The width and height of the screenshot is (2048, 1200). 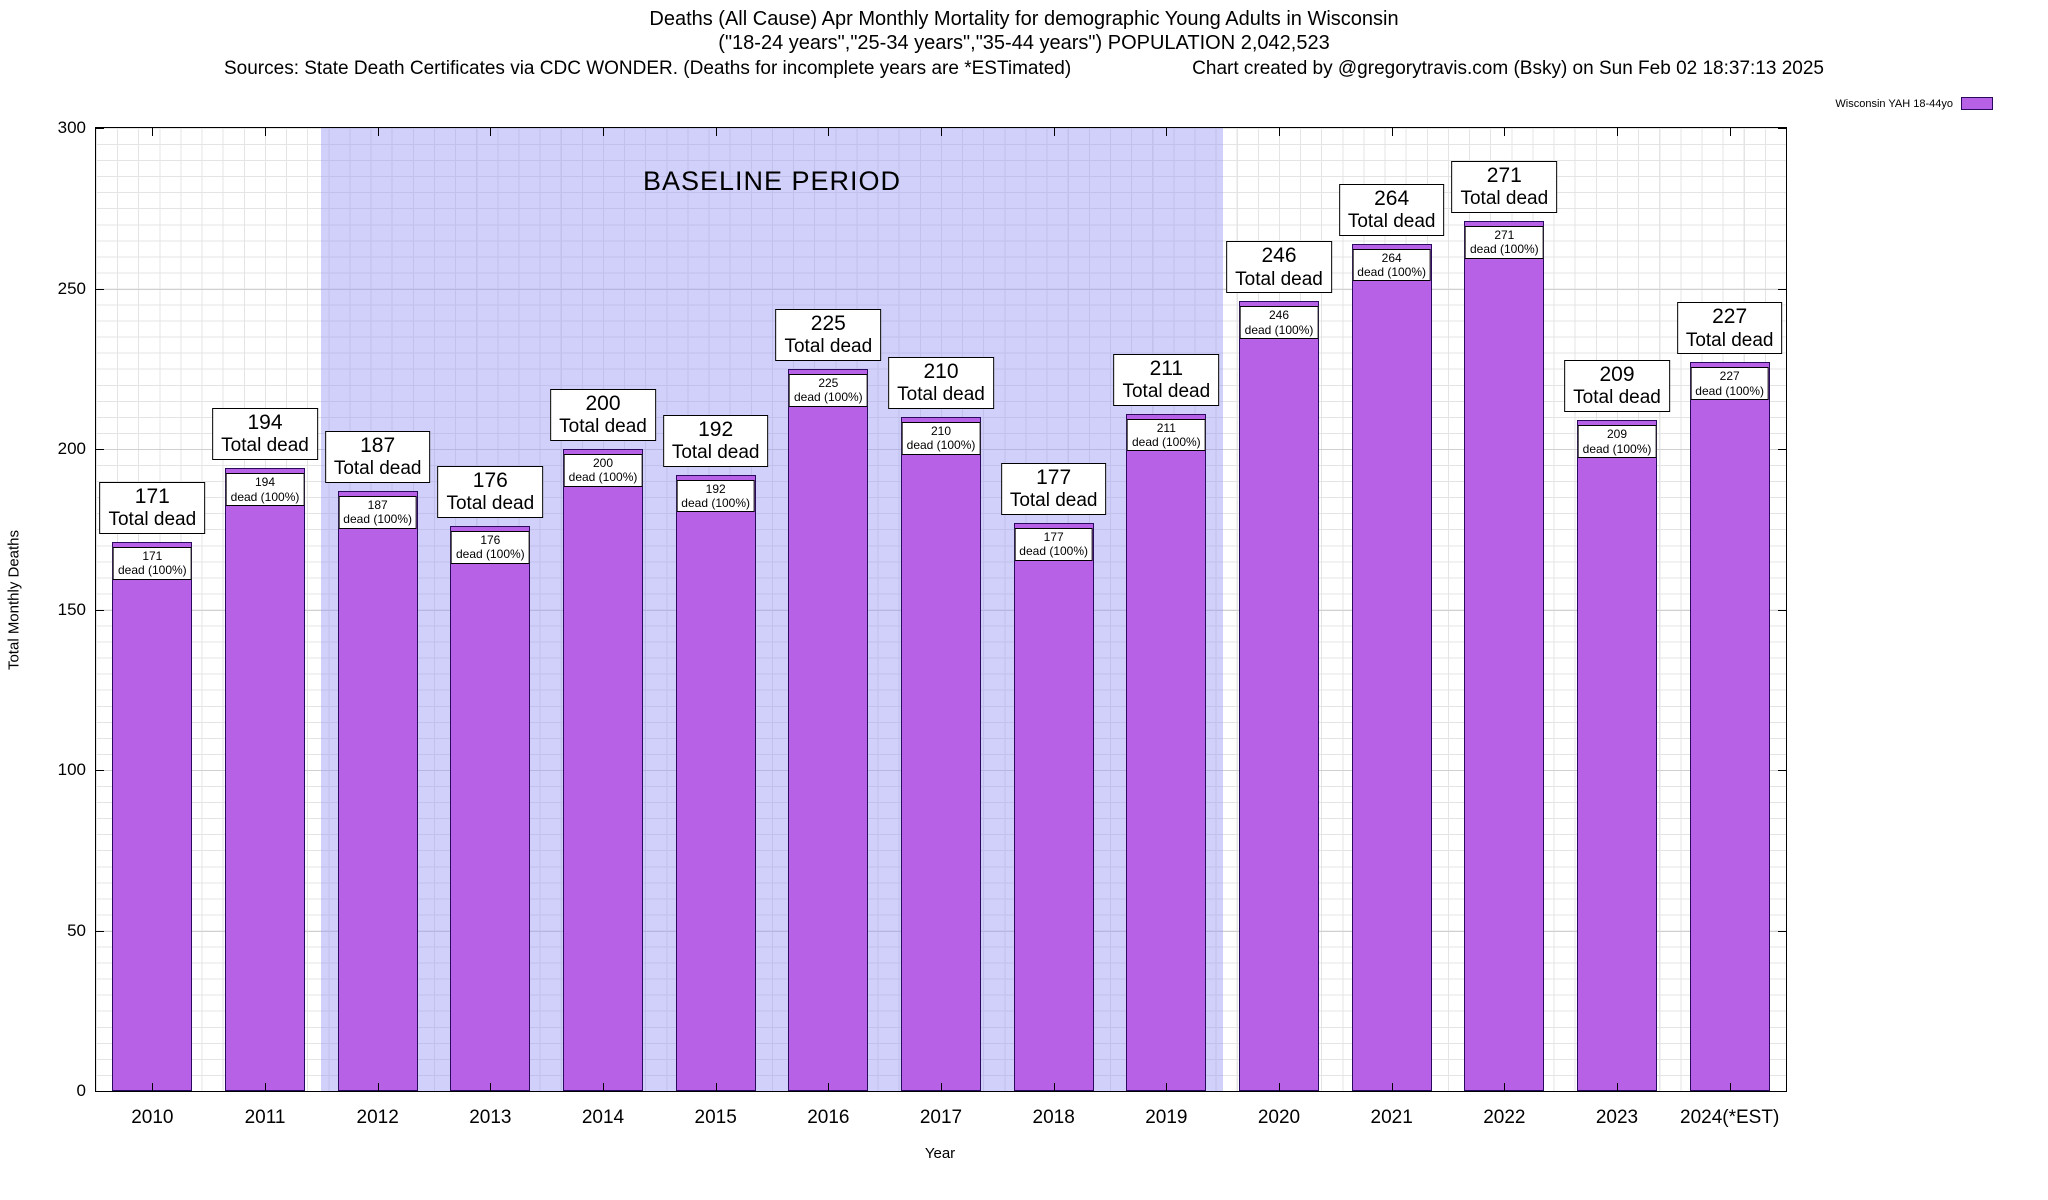 What do you see at coordinates (716, 496) in the screenshot?
I see `bar-inner-label: 192 dead (100%)` at bounding box center [716, 496].